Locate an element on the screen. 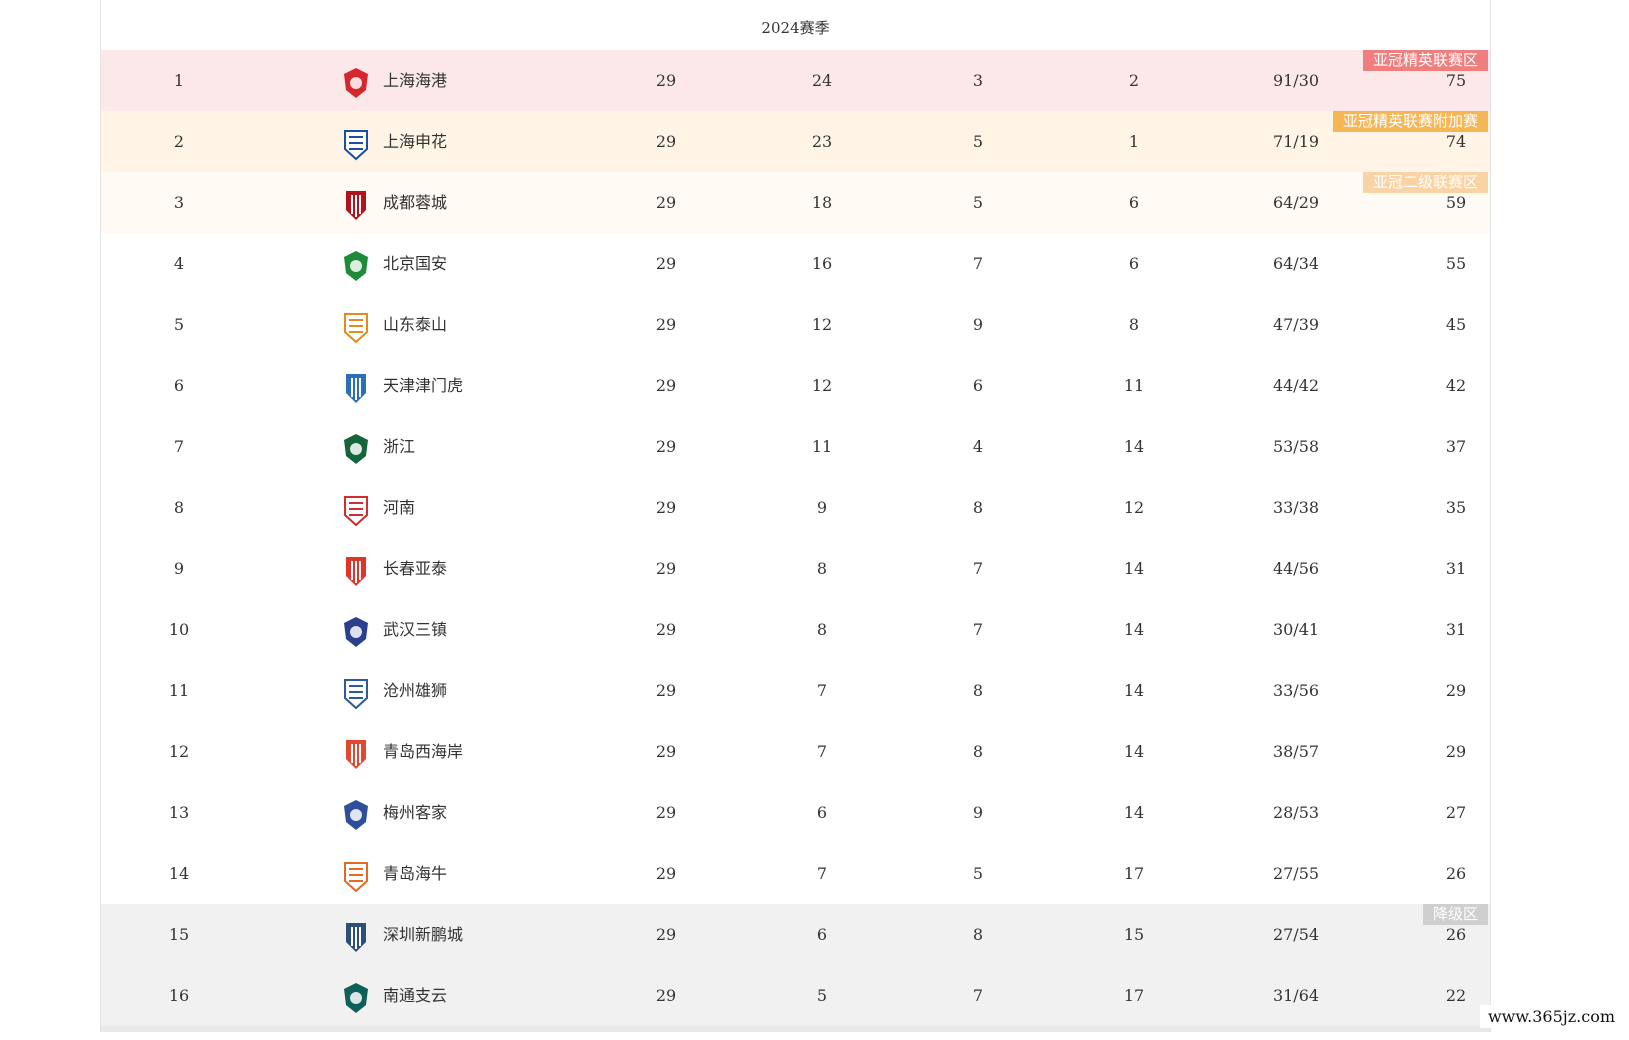 The image size is (1629, 1040). win-cell: 6 is located at coordinates (822, 934).